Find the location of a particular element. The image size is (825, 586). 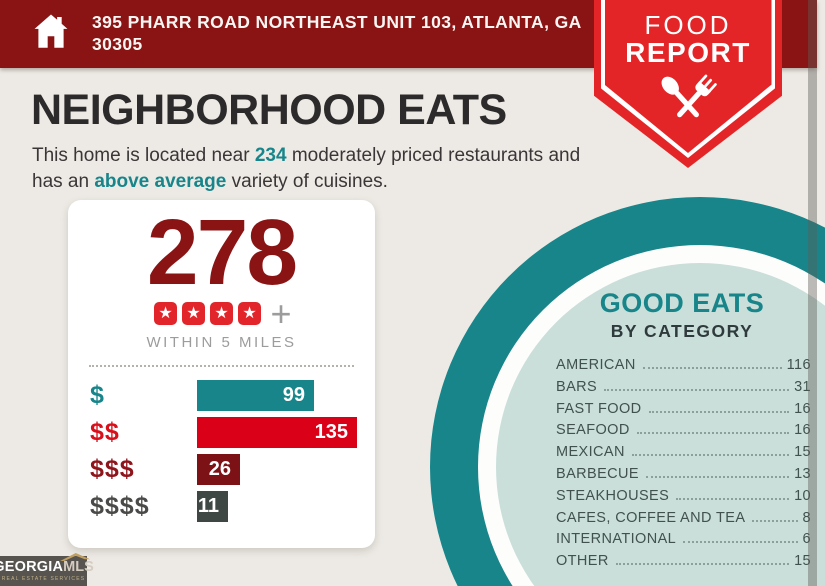

badge-face: FOOD REPORT is located at coordinates (688, 76).